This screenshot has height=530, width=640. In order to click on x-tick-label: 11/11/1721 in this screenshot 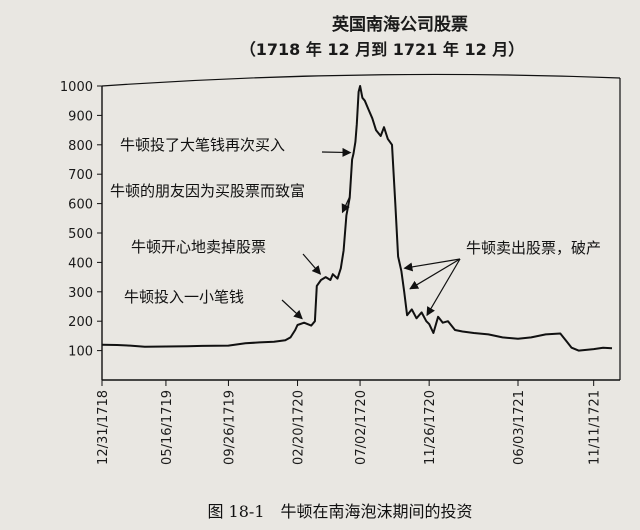, I will do `click(595, 427)`.